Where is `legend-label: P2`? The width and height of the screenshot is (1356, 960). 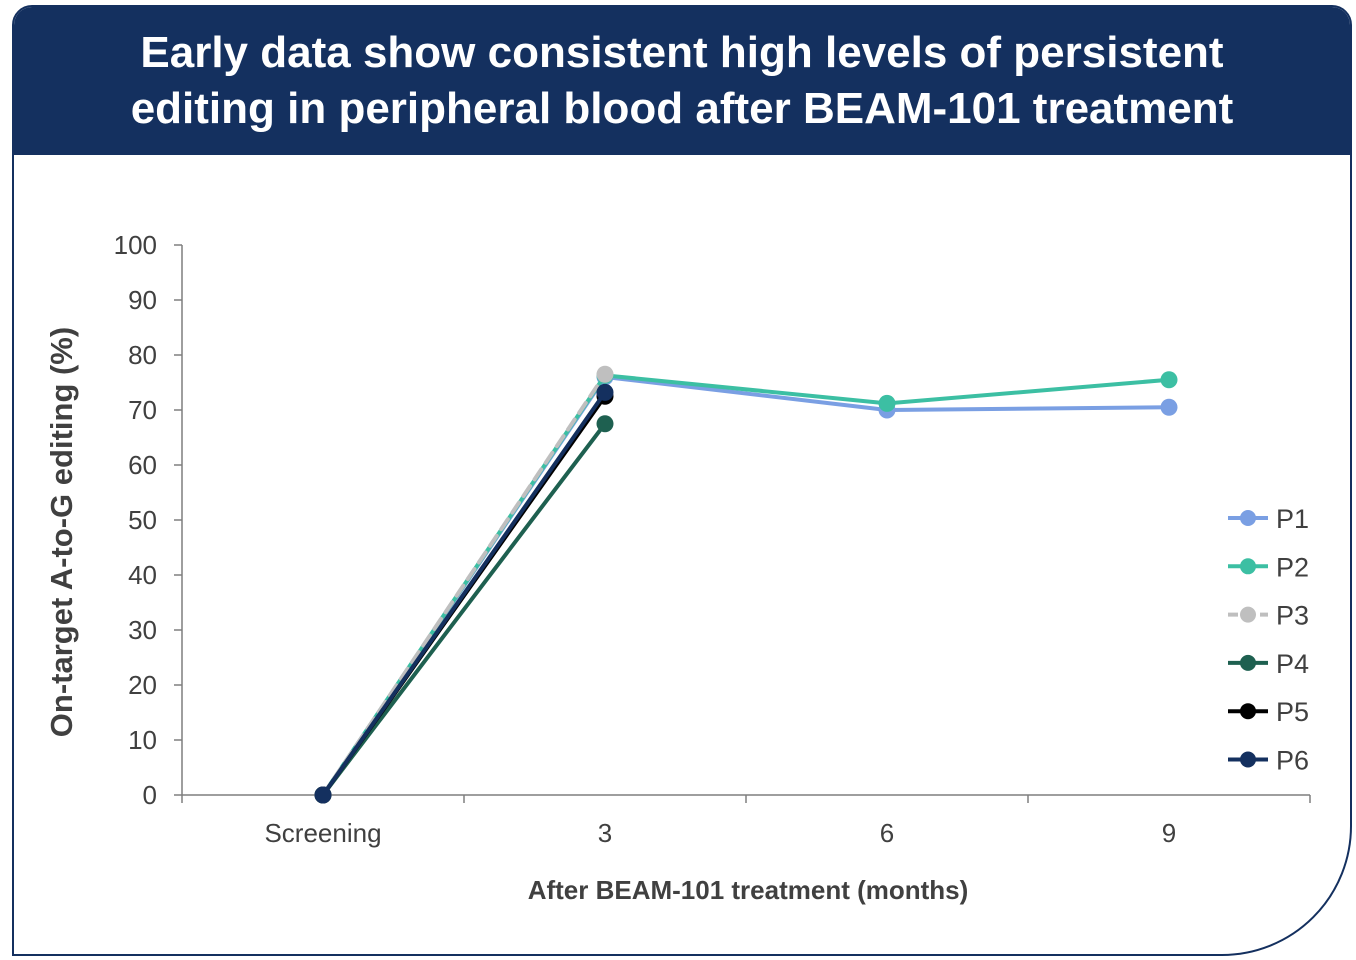
legend-label: P2 is located at coordinates (1292, 567).